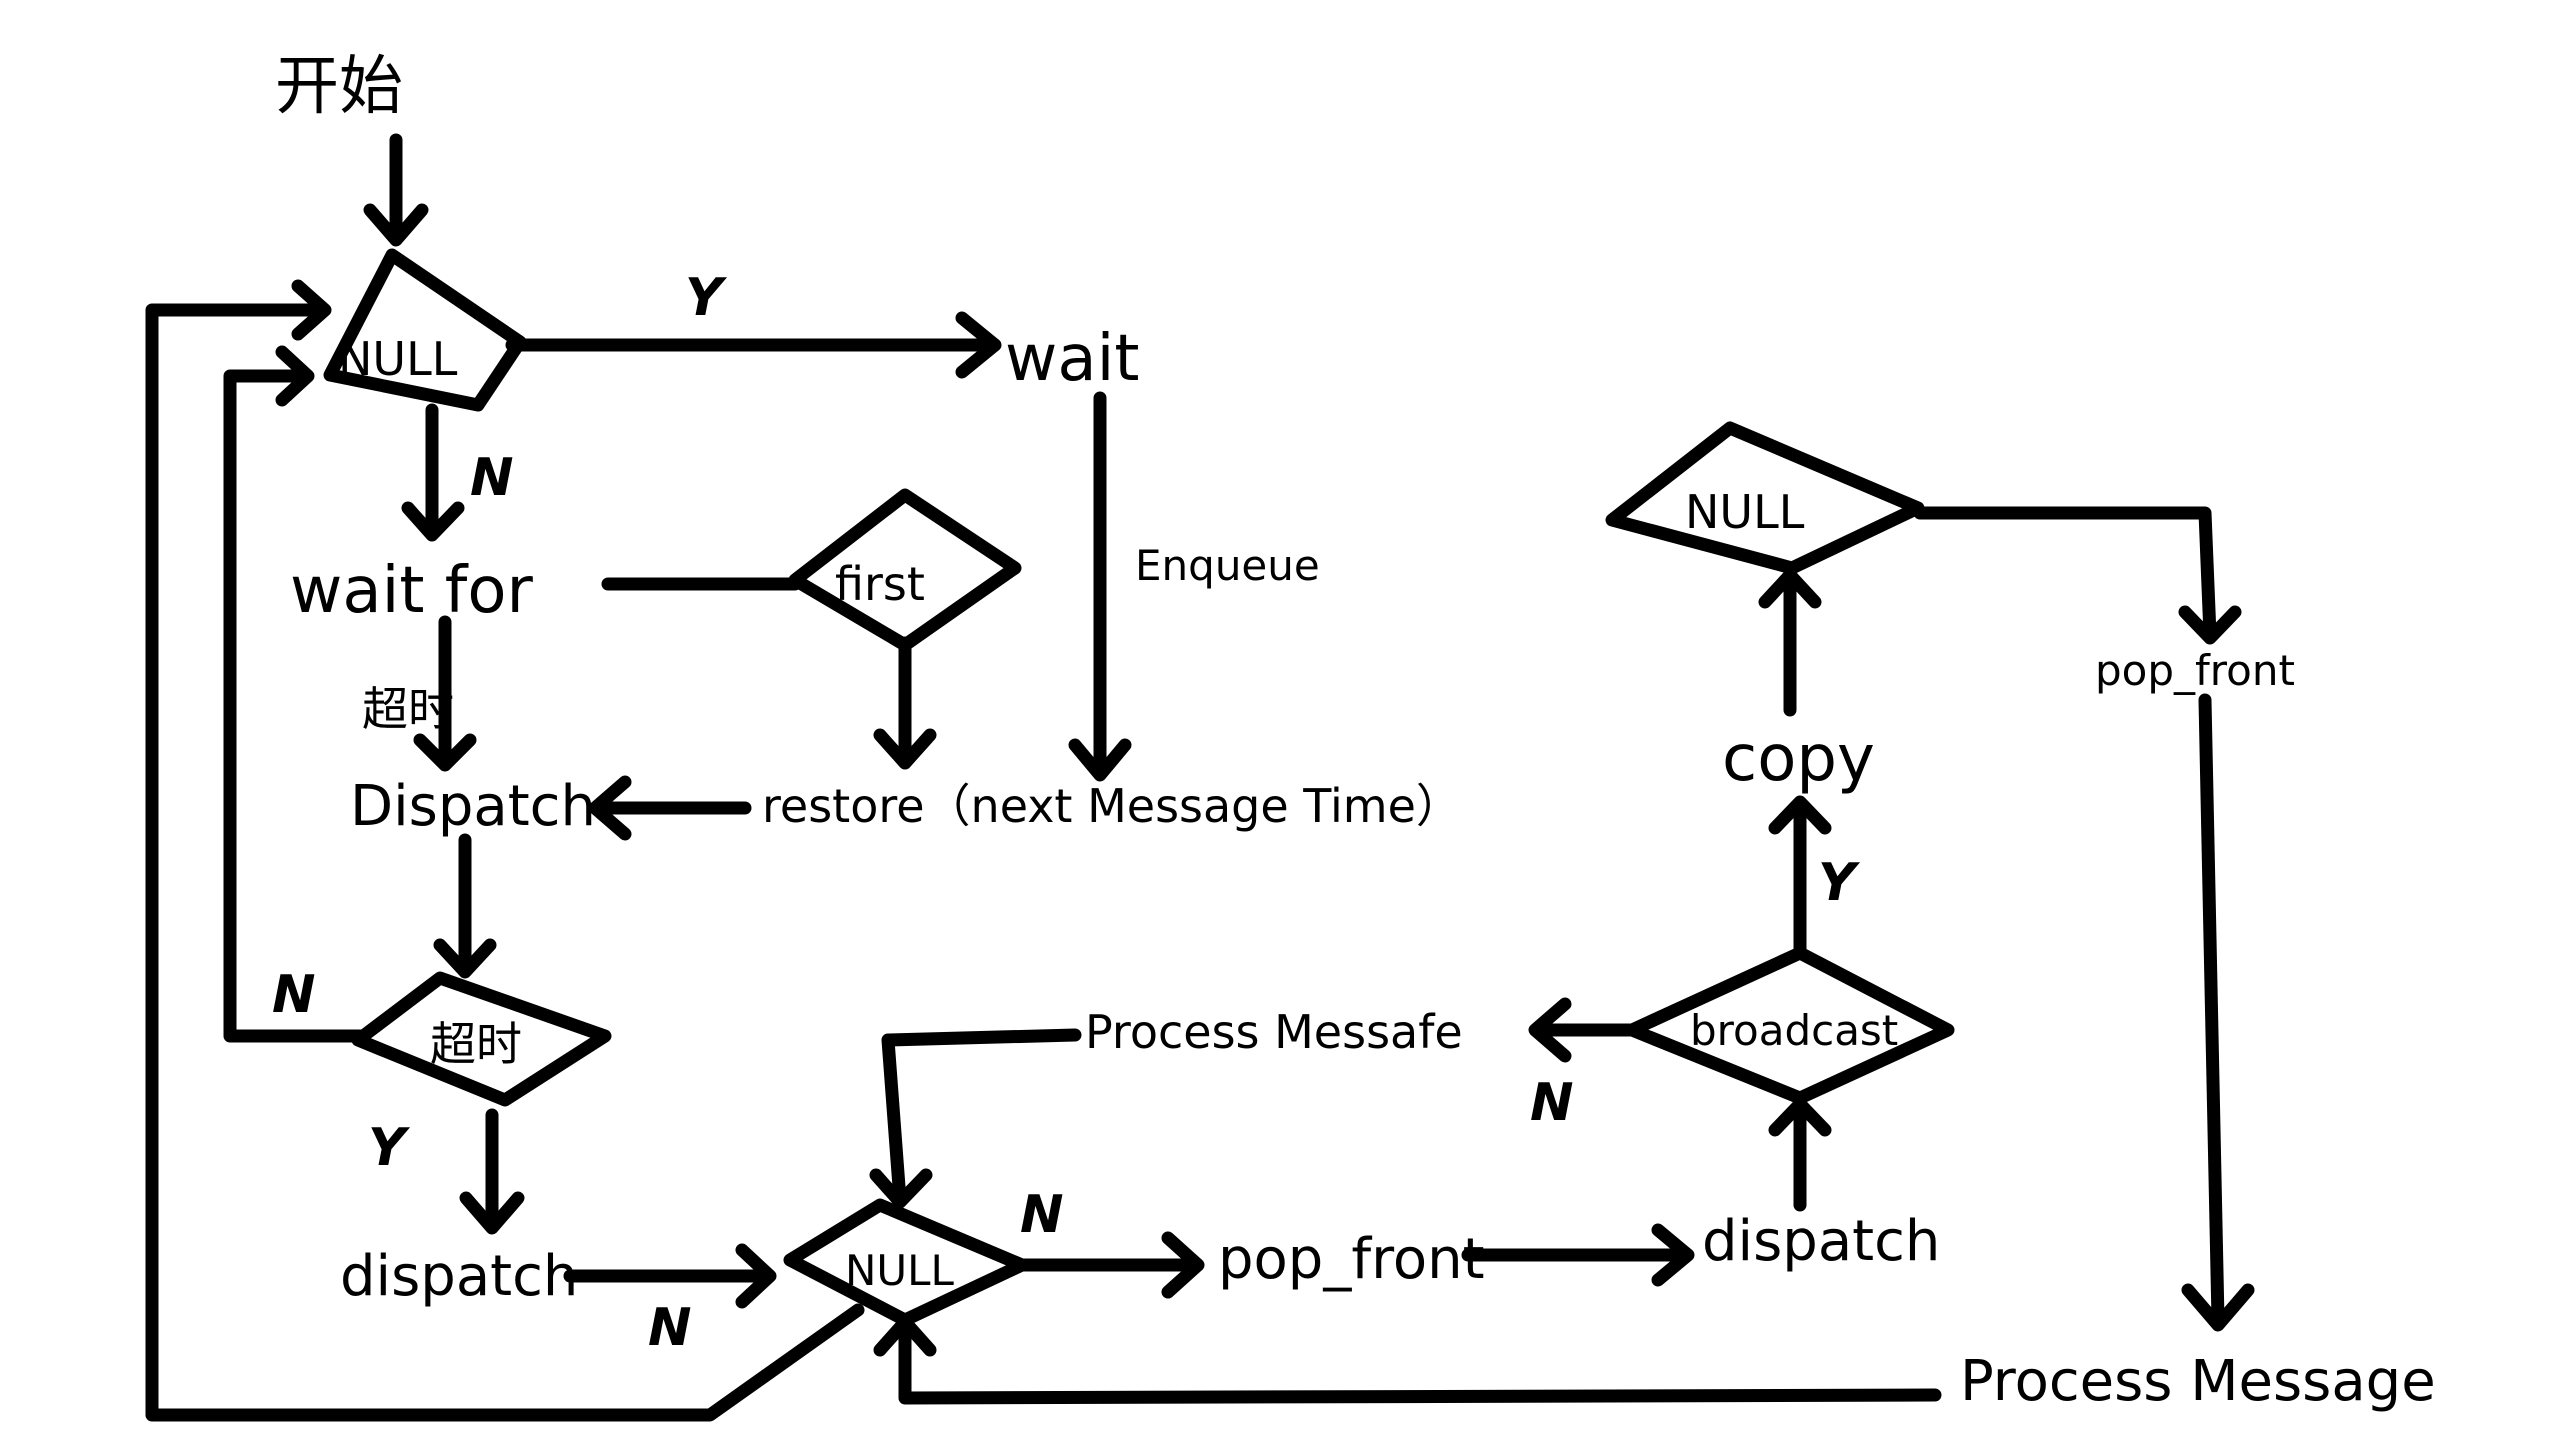 The height and width of the screenshot is (1440, 2560). I want to click on decision-first, so click(905, 570).